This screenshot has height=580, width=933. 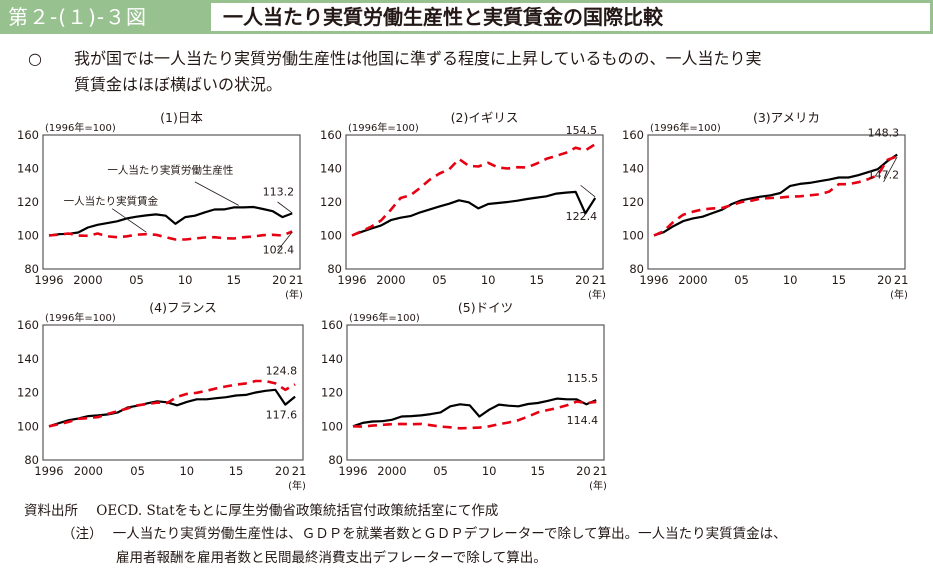 What do you see at coordinates (111, 201) in the screenshot?
I see `annotation-wage: 一人当たり実質賃金` at bounding box center [111, 201].